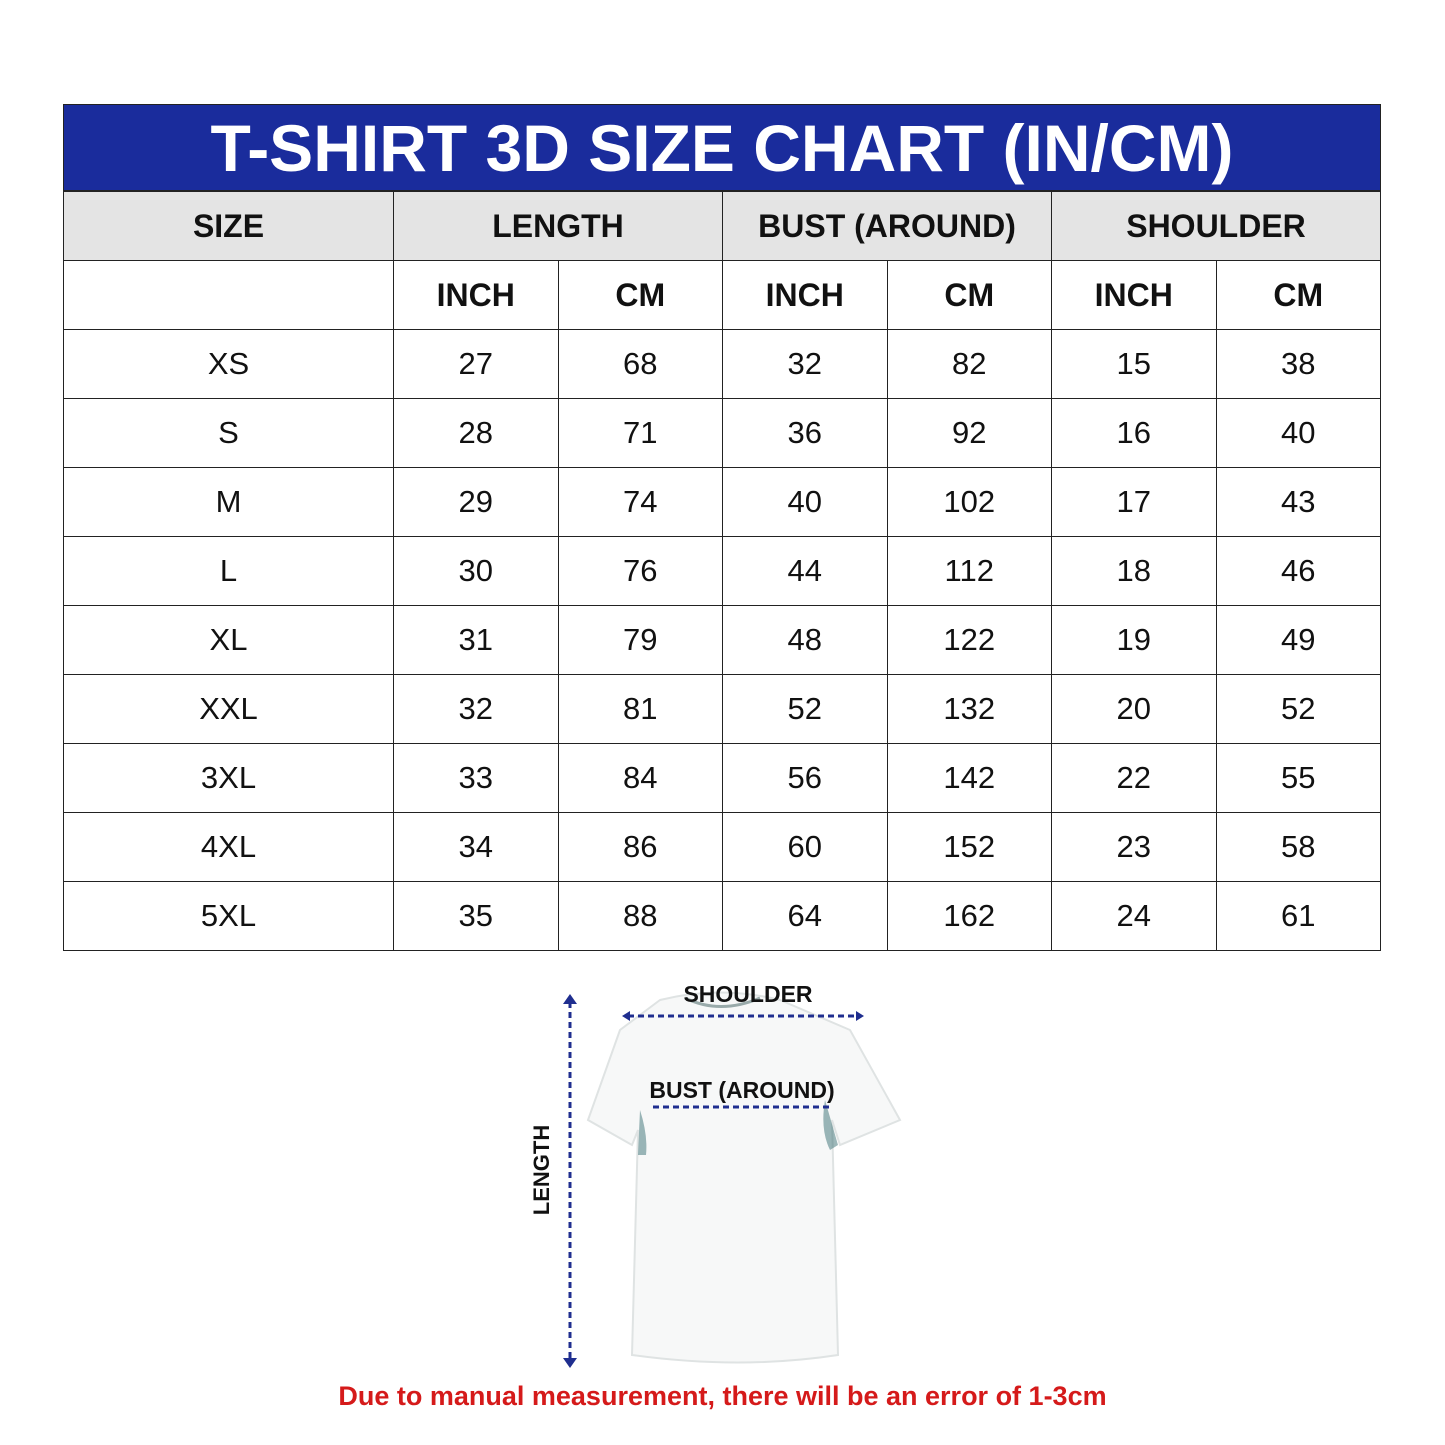 The width and height of the screenshot is (1445, 1445). I want to click on measurement-cell: 64, so click(805, 916).